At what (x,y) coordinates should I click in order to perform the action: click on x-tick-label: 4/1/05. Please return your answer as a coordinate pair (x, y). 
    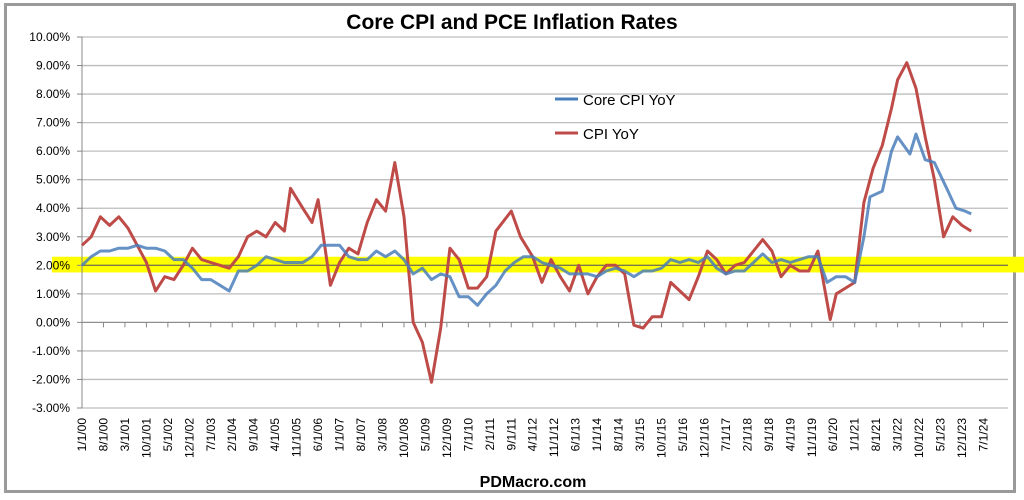
    Looking at the image, I should click on (275, 435).